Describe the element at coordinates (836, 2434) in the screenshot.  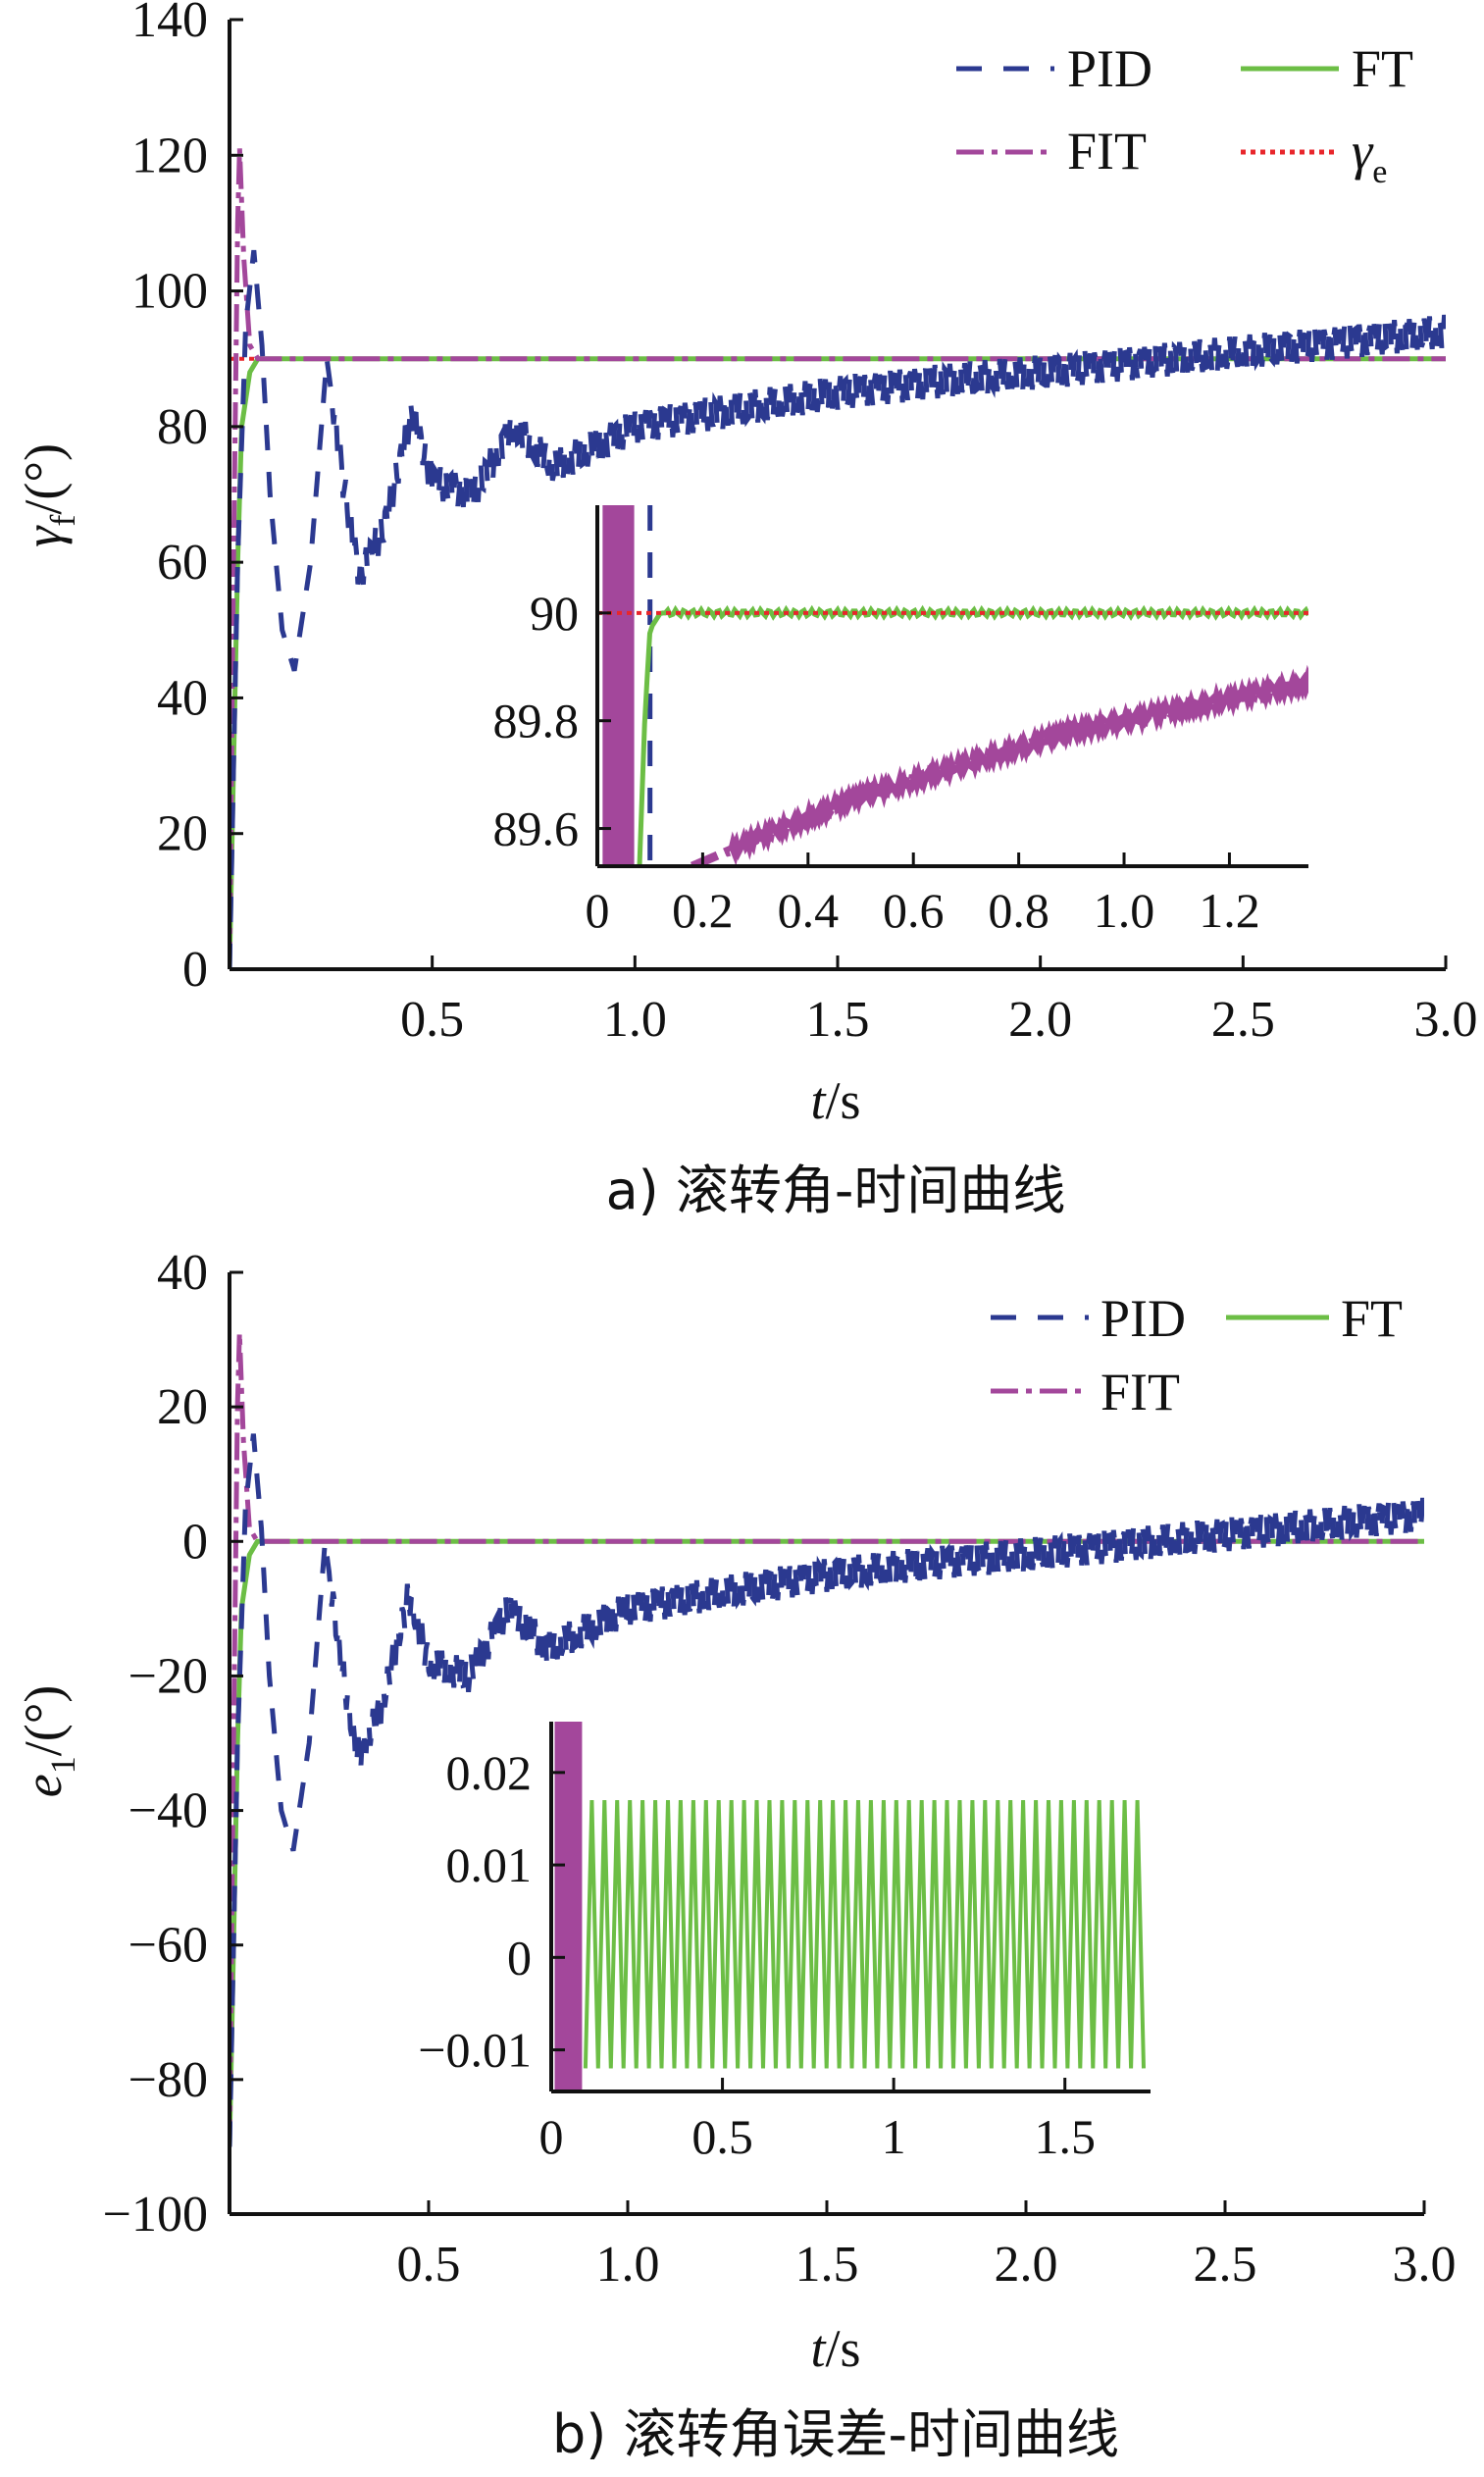
I see `chart-b-caption: b) 滚转角误差-时间曲线` at that location.